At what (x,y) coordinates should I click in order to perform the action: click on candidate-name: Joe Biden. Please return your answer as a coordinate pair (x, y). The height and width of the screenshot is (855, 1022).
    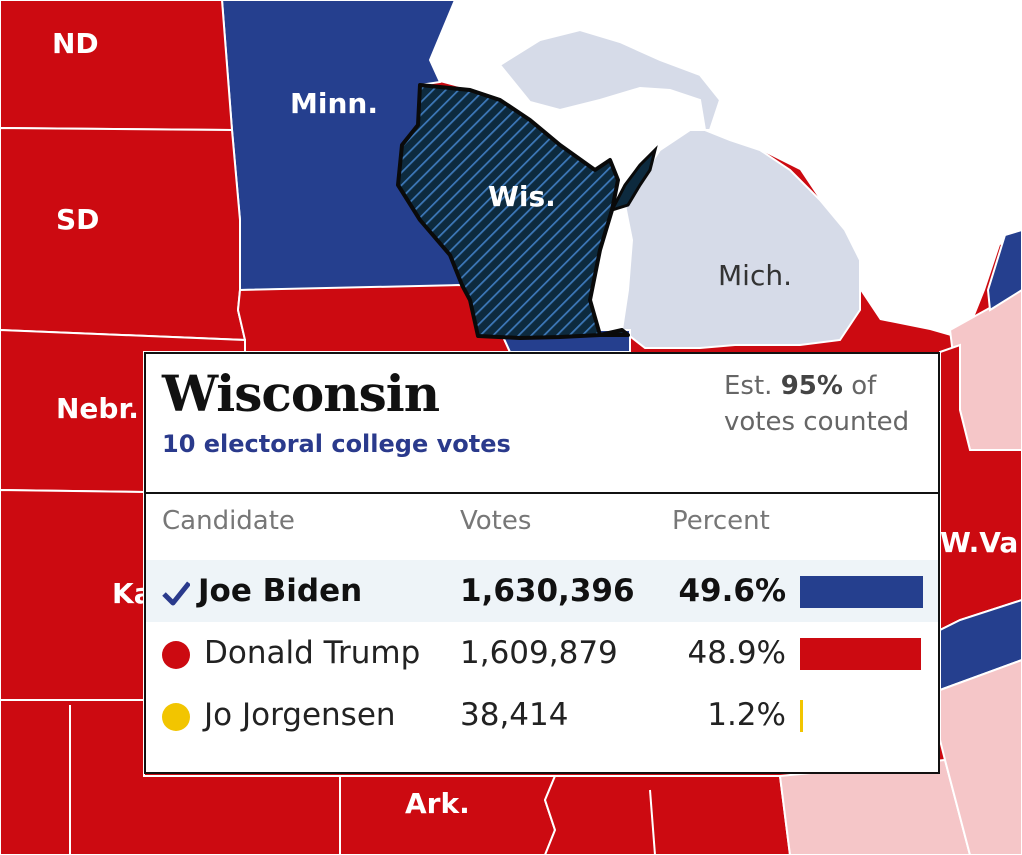
    Looking at the image, I should click on (280, 591).